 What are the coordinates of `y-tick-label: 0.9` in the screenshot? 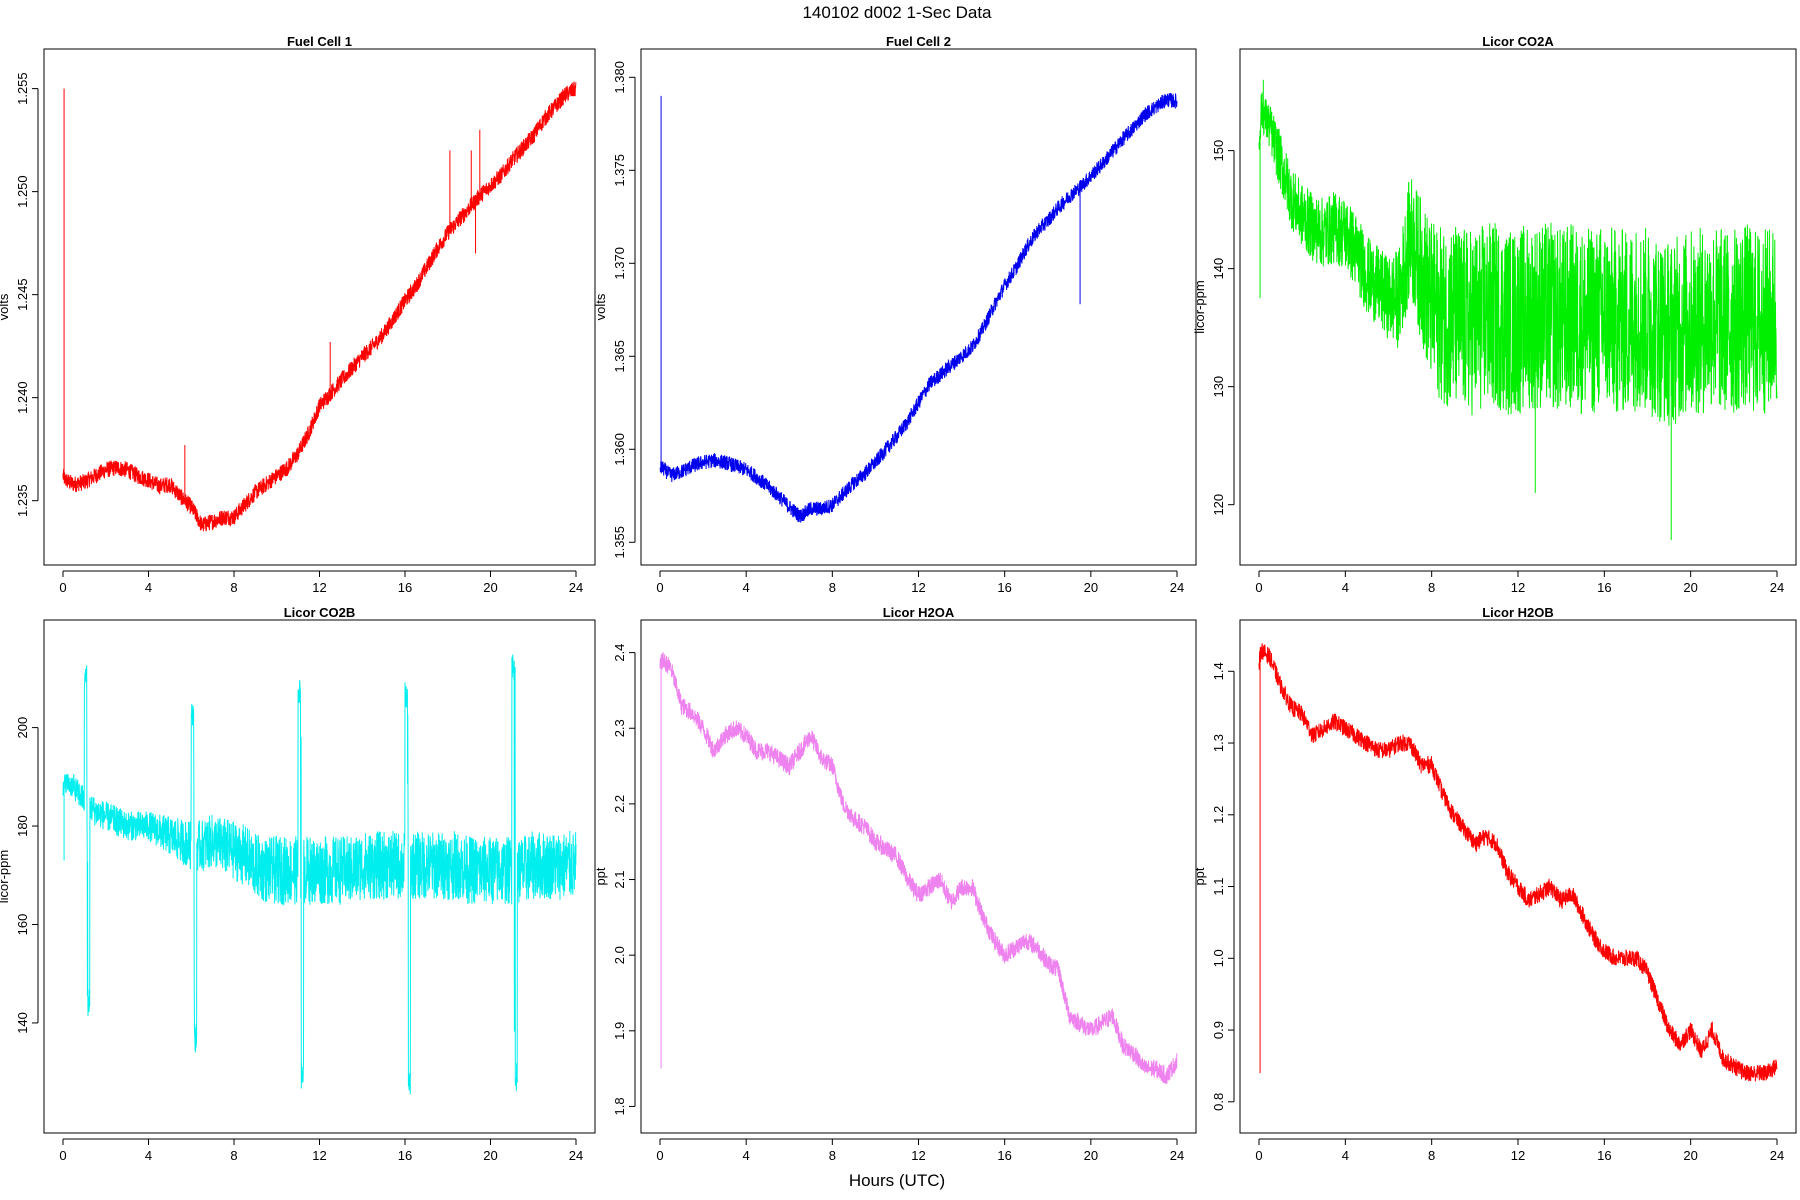 It's located at (1218, 1030).